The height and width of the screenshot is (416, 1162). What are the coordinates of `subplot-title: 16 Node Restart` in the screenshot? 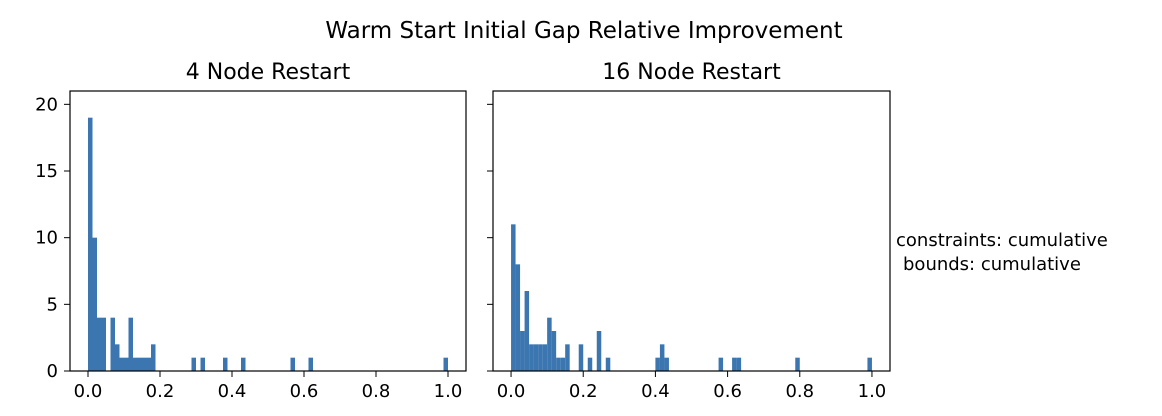 It's located at (691, 72).